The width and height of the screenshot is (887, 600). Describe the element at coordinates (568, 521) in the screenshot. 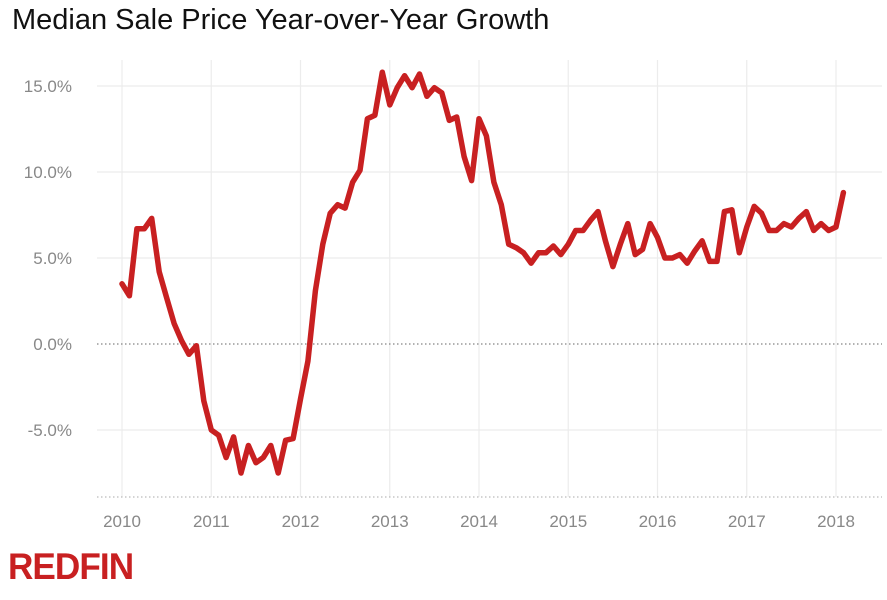

I see `x-tick-label: 2015` at that location.